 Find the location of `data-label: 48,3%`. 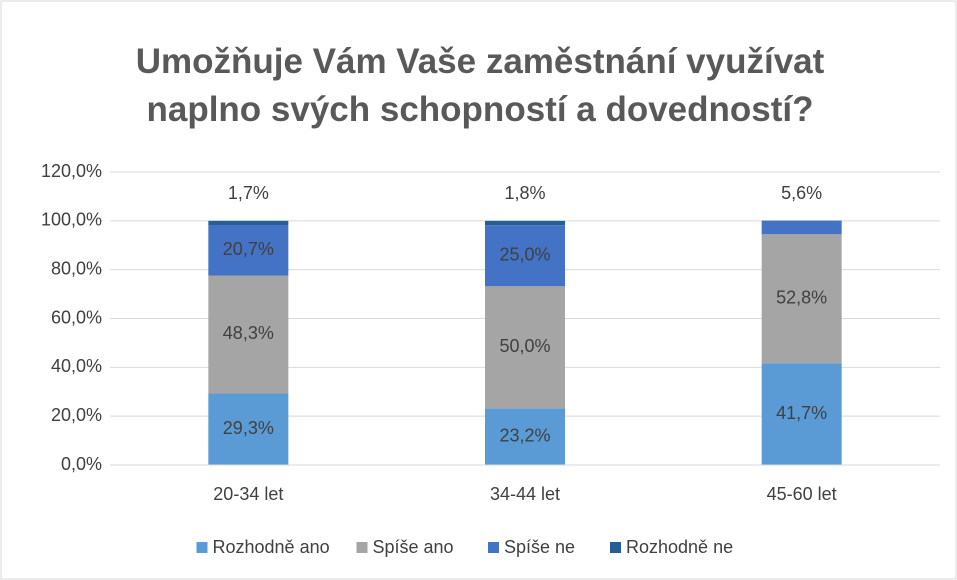

data-label: 48,3% is located at coordinates (248, 333).